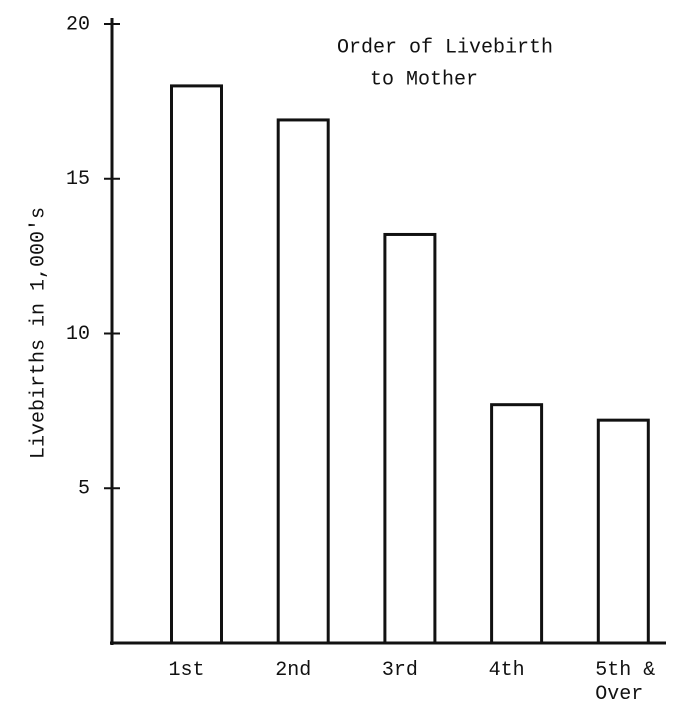 The height and width of the screenshot is (715, 680). Describe the element at coordinates (38, 333) in the screenshot. I see `y-axis-label: Livebirths in 1,000's` at that location.